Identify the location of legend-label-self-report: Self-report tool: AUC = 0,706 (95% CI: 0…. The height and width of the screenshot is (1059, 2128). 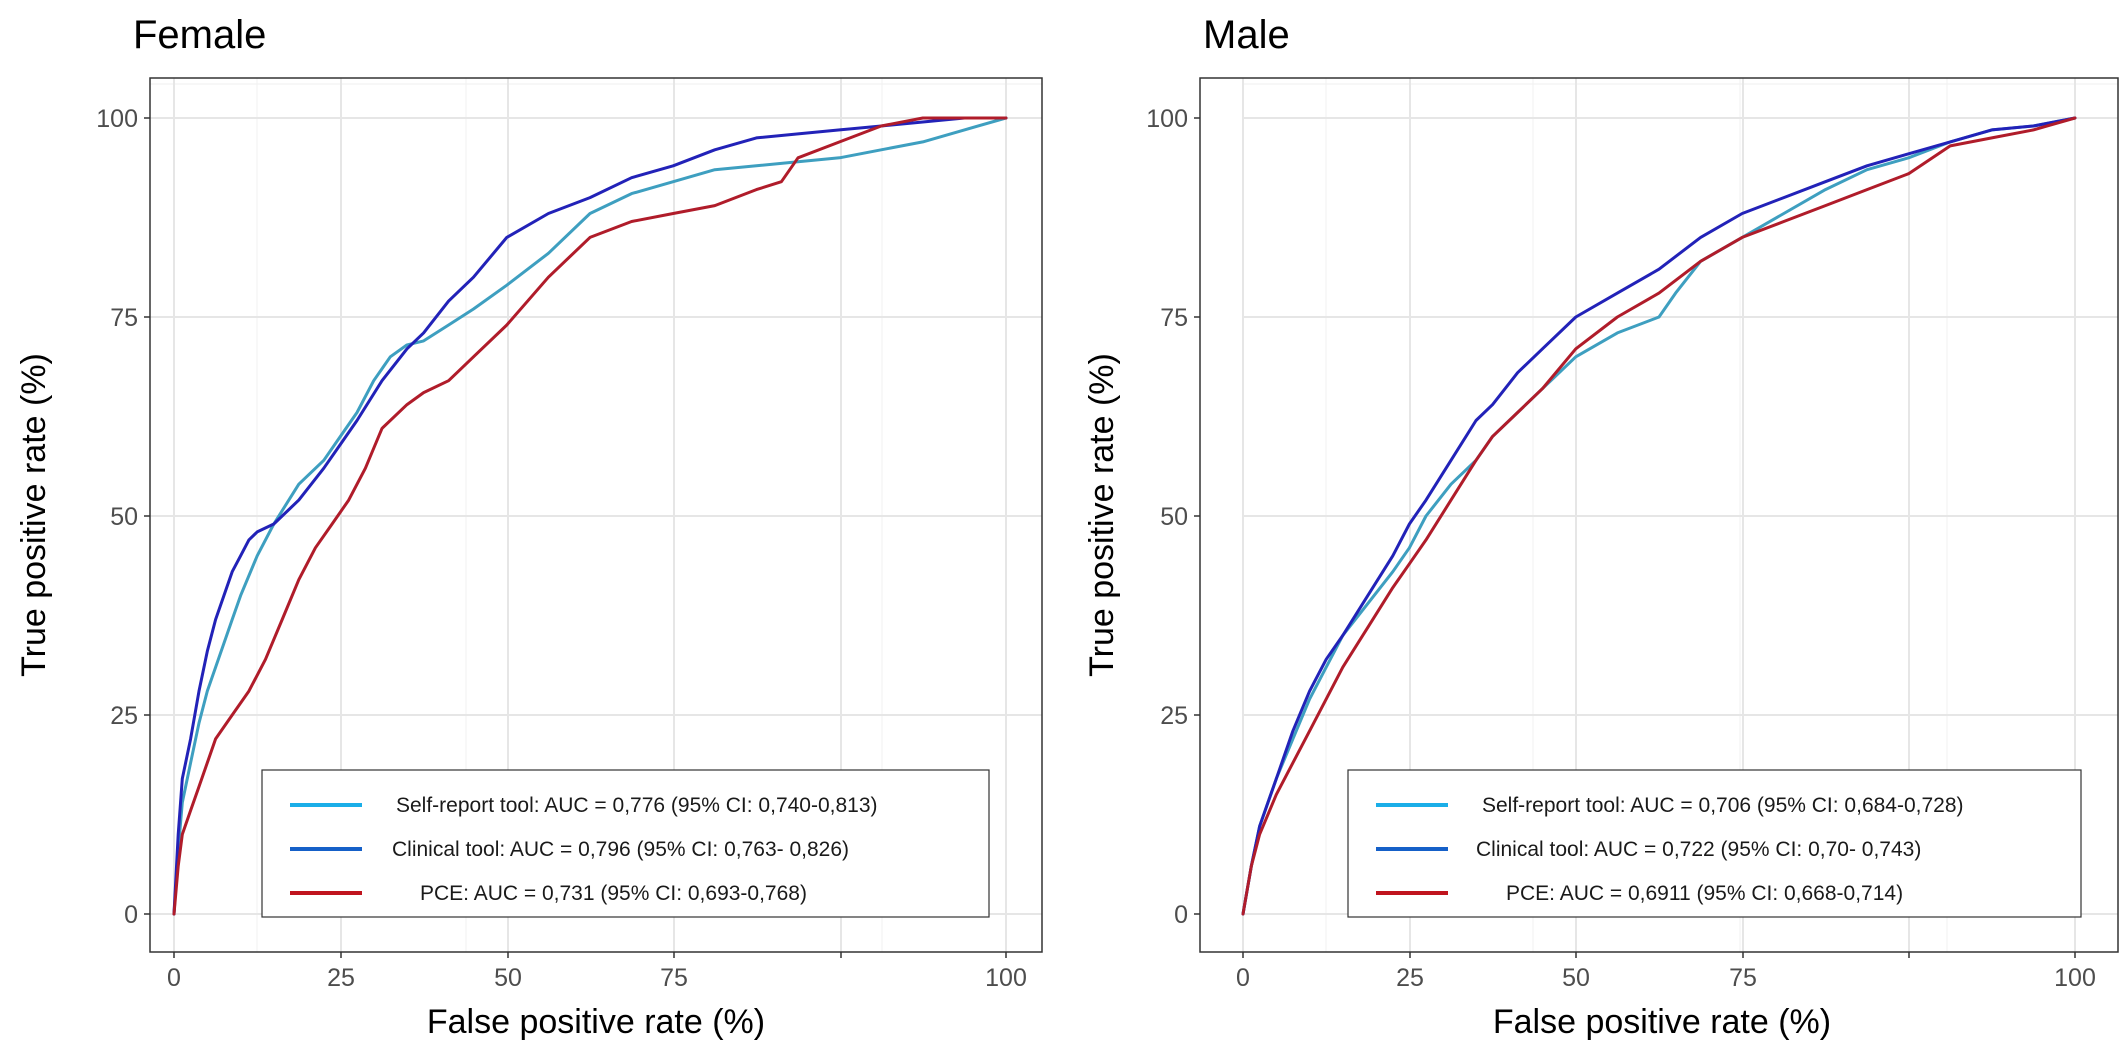
(1723, 805).